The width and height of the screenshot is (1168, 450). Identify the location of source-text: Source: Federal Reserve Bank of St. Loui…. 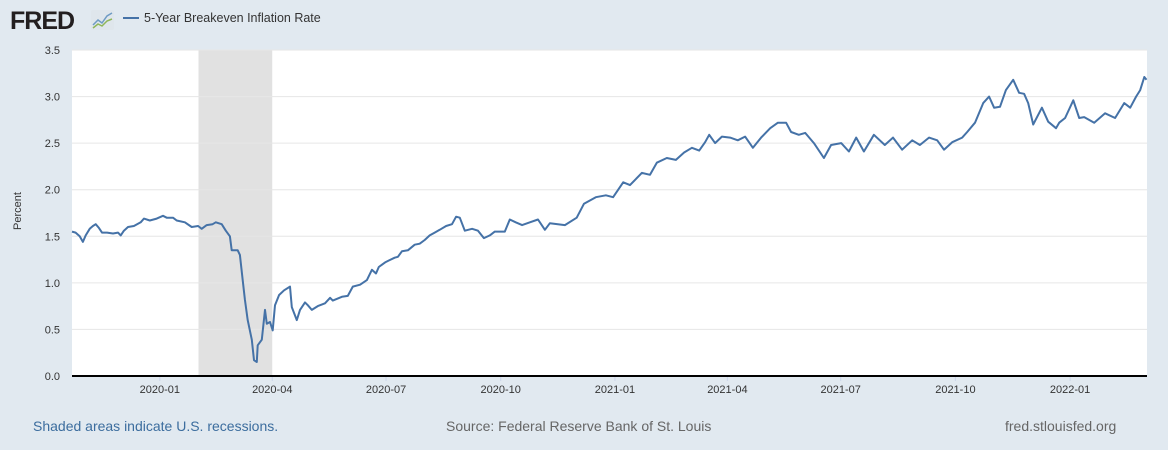
(579, 426).